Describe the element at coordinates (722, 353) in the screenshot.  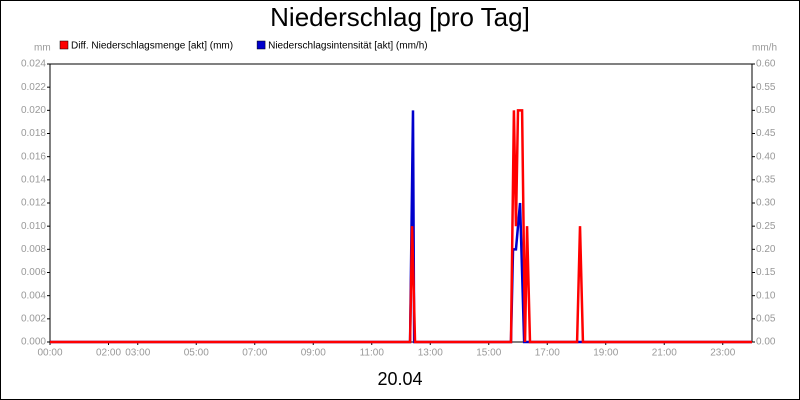
I see `x-tick-label: 23:00` at that location.